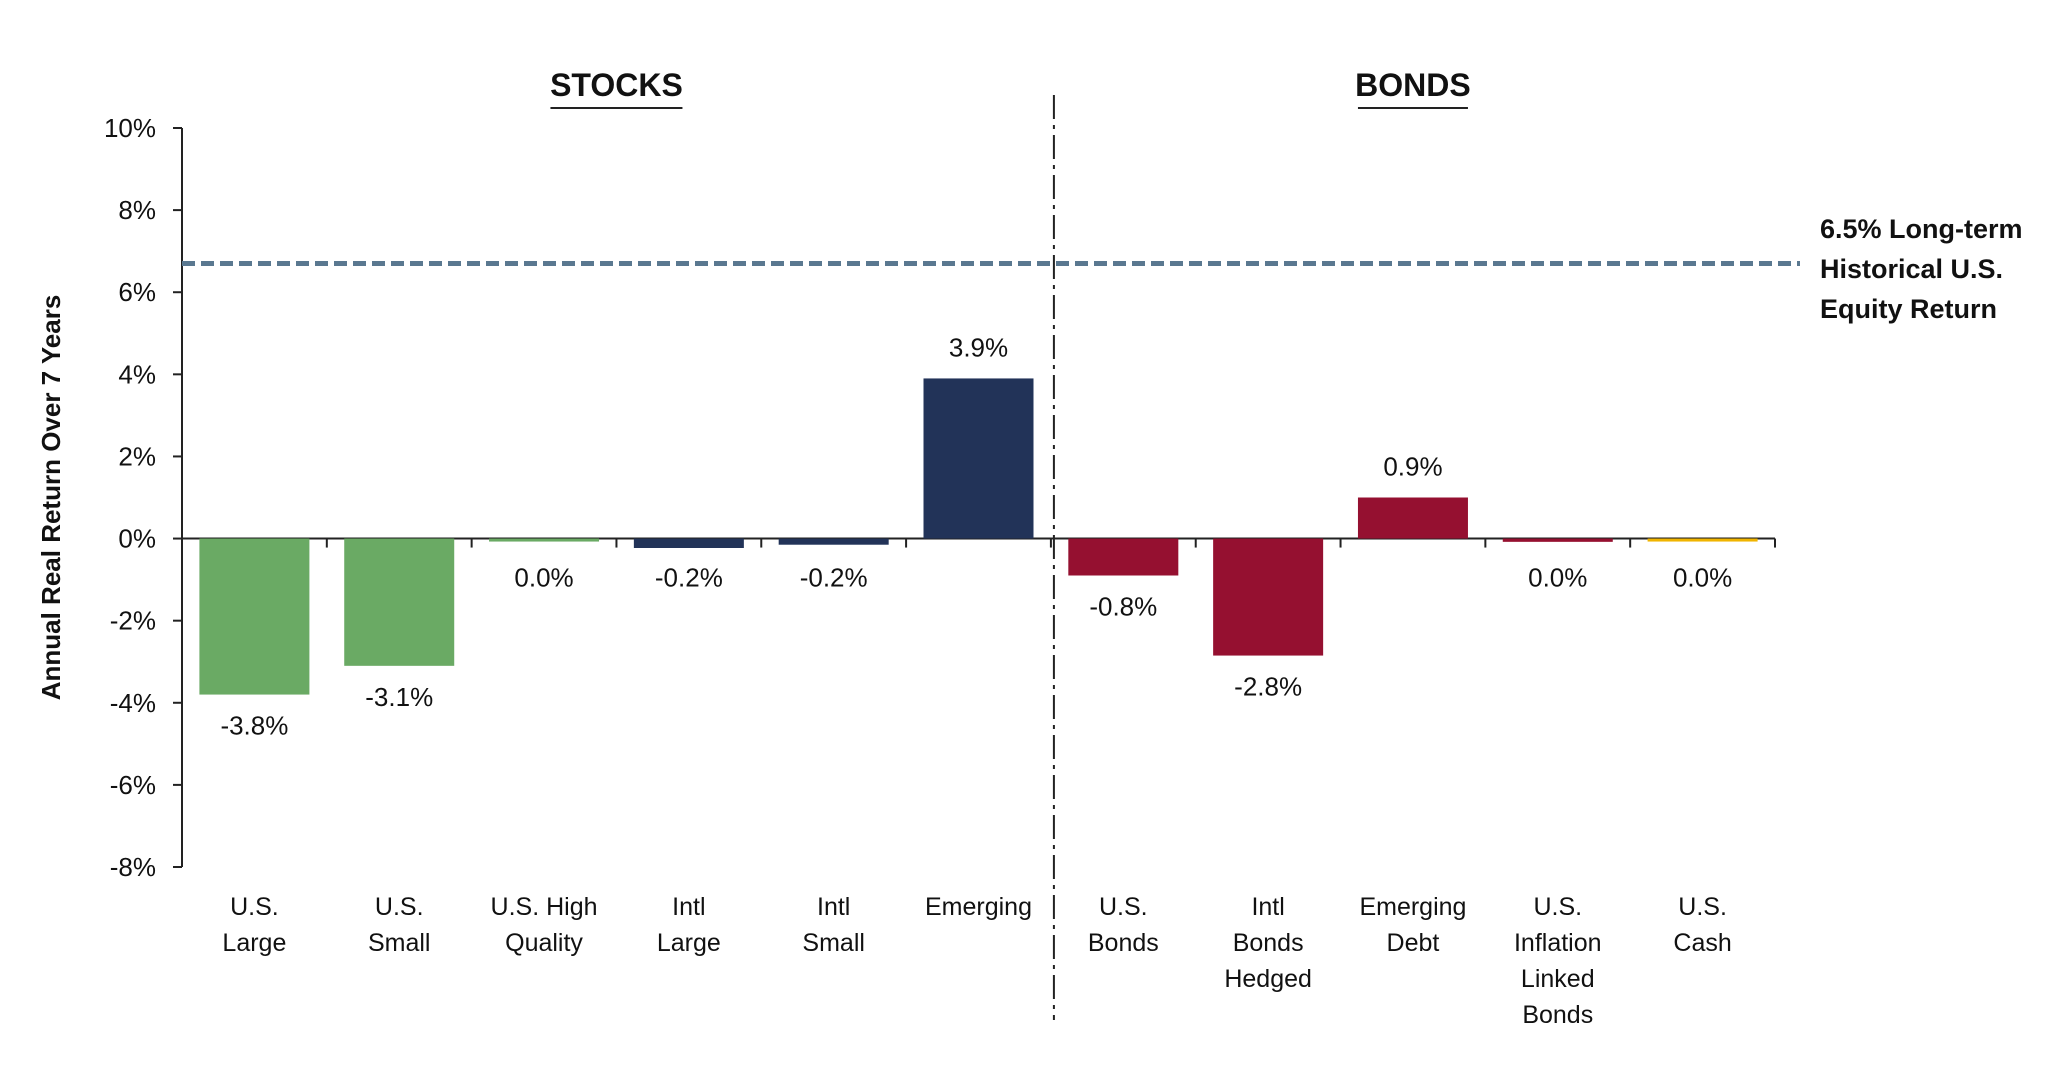  I want to click on y-tick-label: -8%, so click(133, 867).